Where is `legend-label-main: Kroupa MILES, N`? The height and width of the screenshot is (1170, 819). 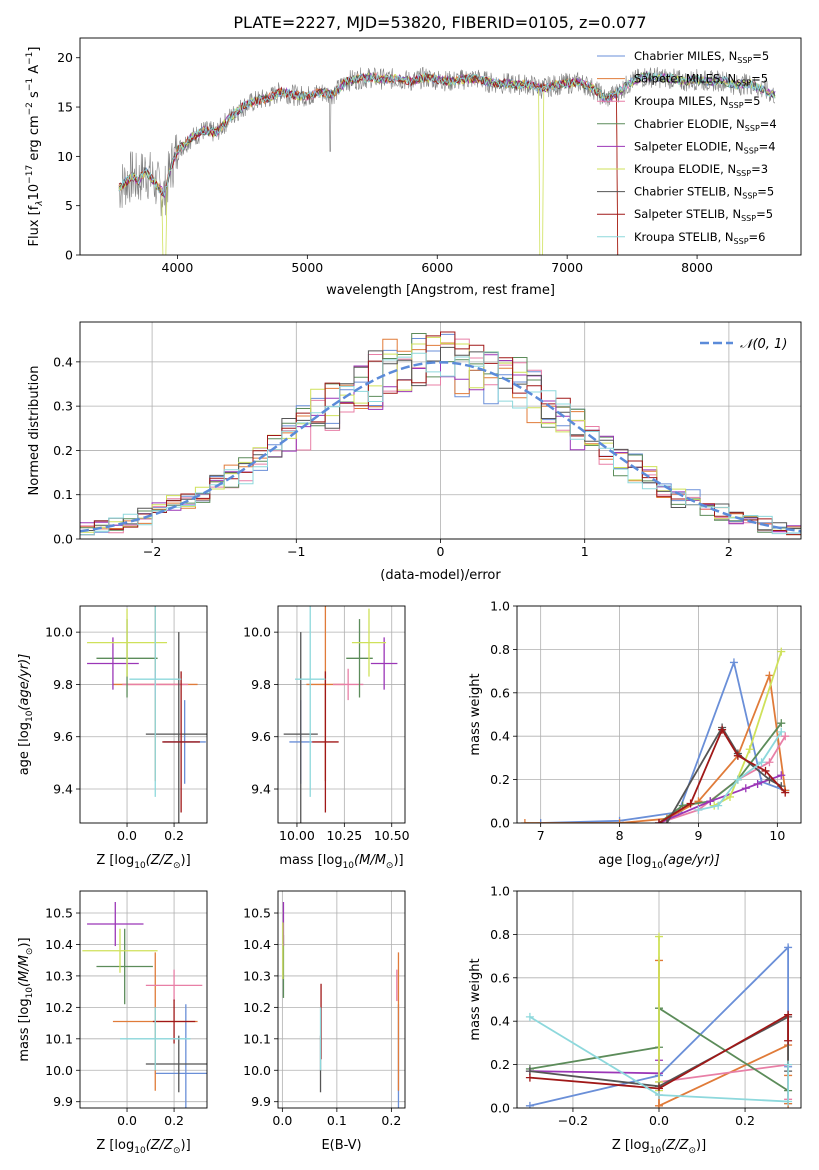 legend-label-main: Kroupa MILES, N is located at coordinates (681, 101).